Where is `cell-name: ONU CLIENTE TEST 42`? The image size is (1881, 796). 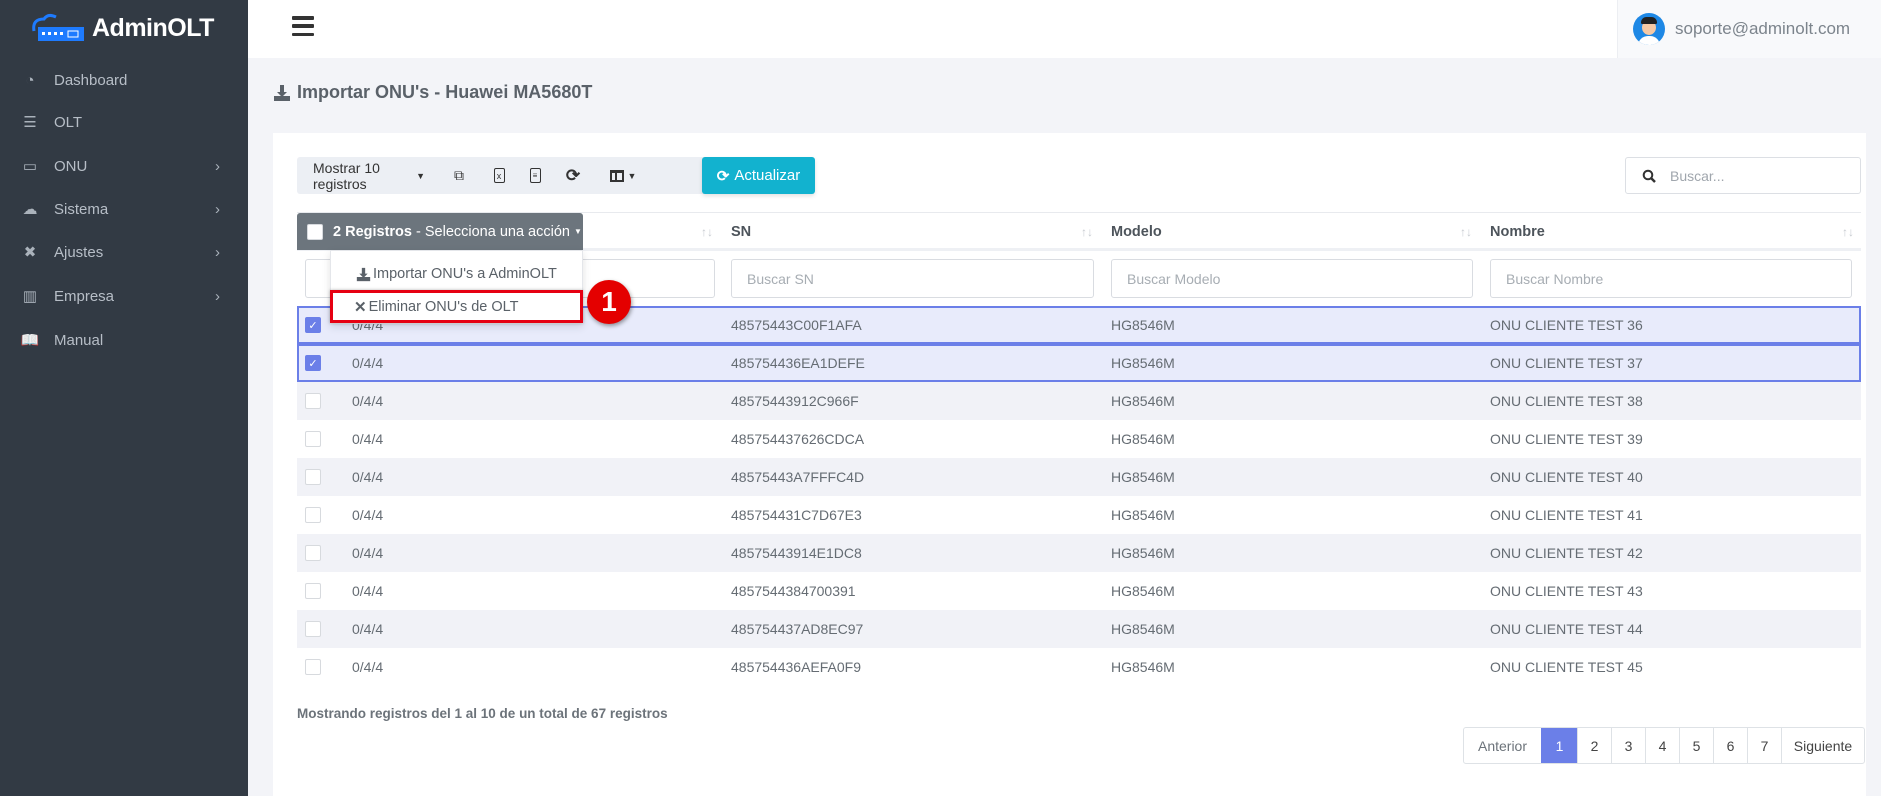 cell-name: ONU CLIENTE TEST 42 is located at coordinates (1566, 553).